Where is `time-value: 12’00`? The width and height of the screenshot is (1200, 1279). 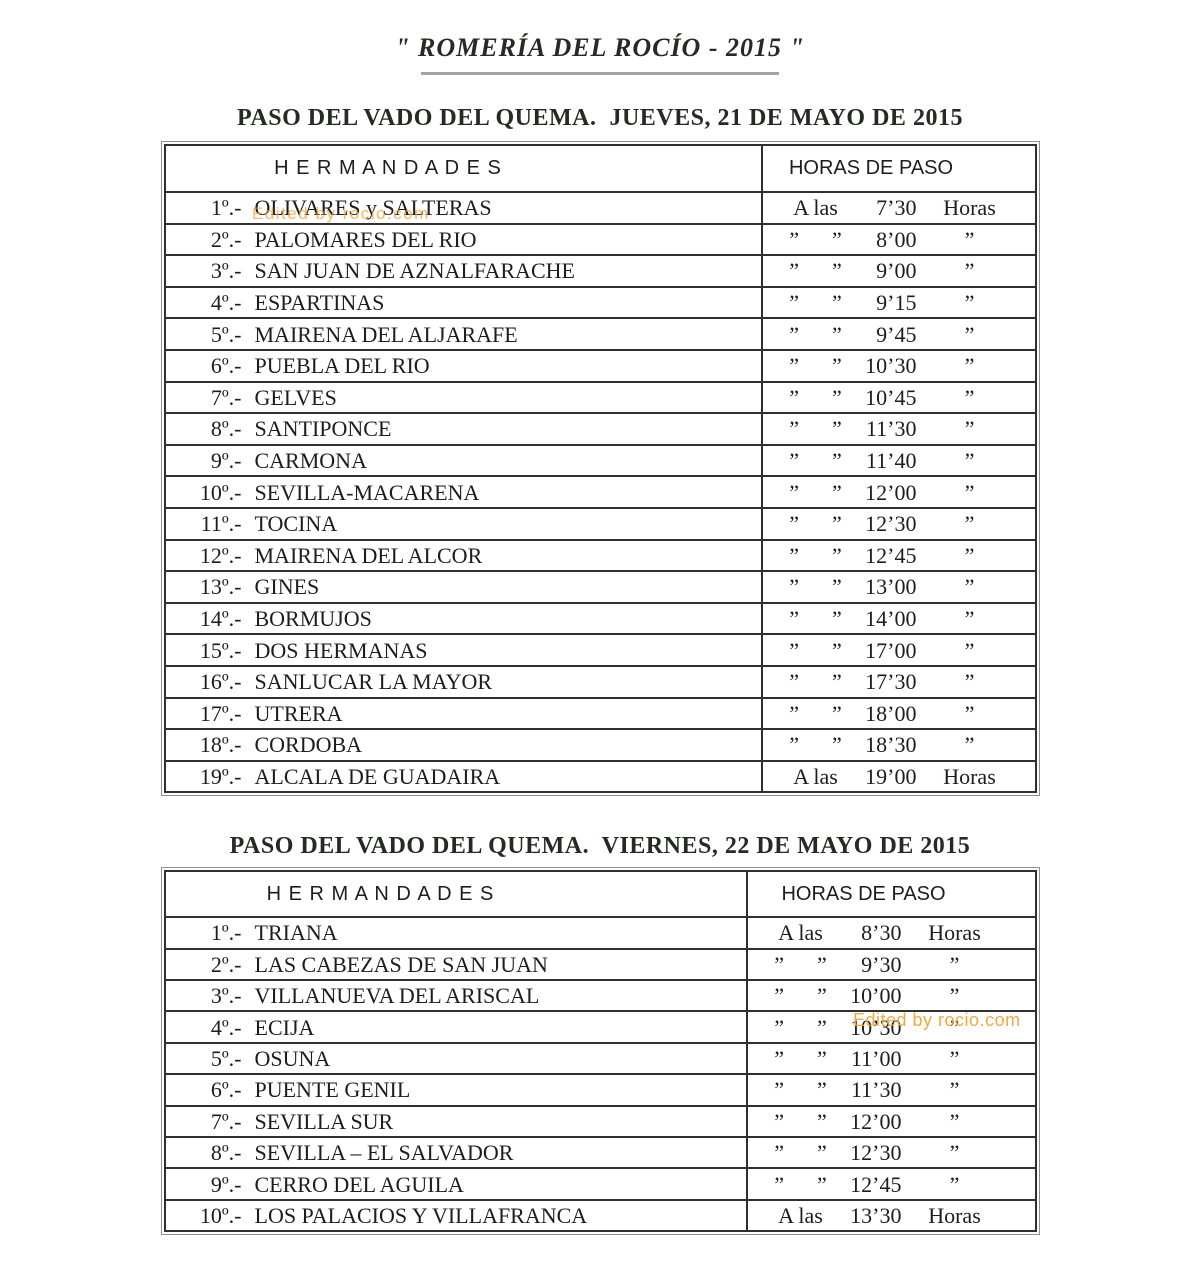 time-value: 12’00 is located at coordinates (876, 1121).